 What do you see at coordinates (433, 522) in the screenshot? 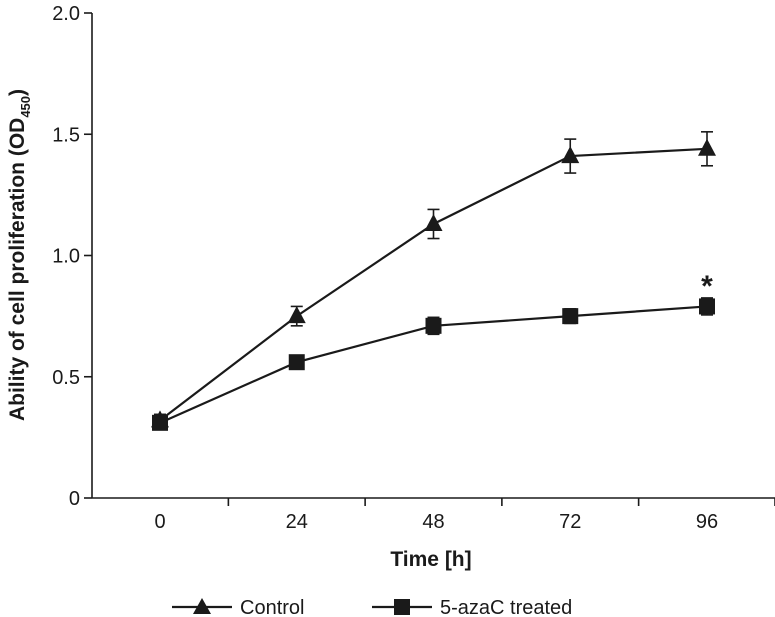
I see `x-tick-label: 48` at bounding box center [433, 522].